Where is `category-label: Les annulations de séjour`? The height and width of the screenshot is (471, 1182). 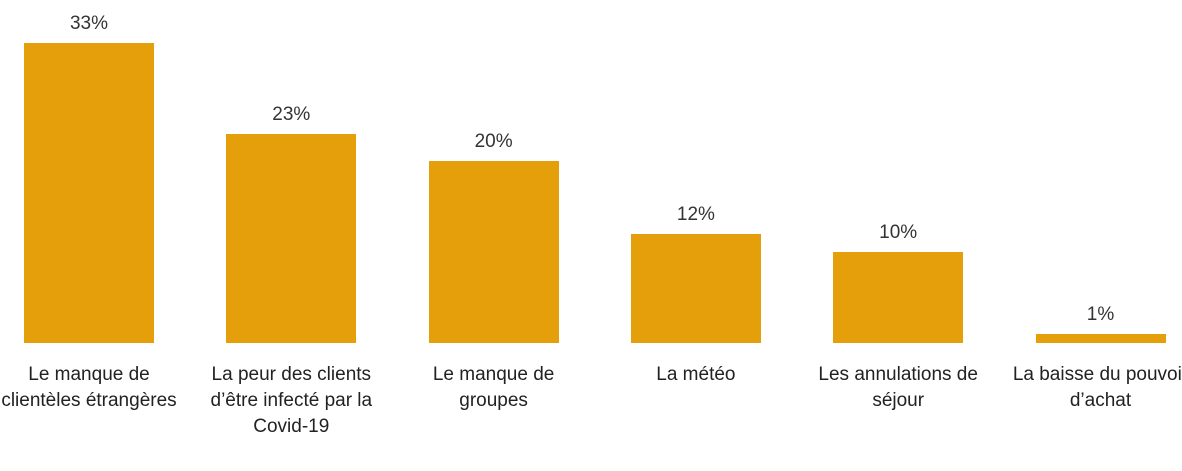 category-label: Les annulations de séjour is located at coordinates (898, 387).